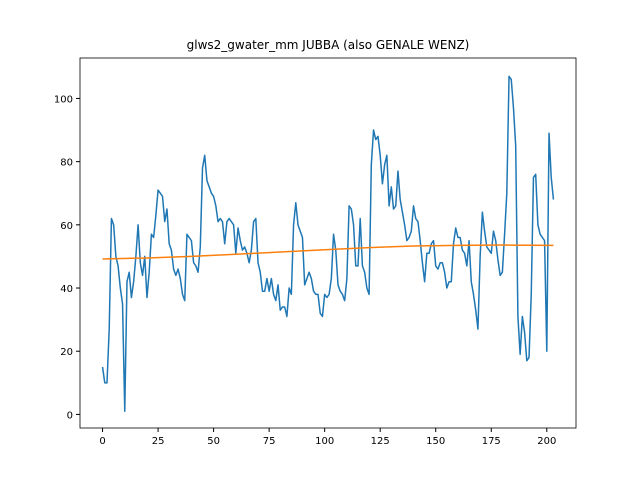 The image size is (640, 484). Describe the element at coordinates (328, 252) in the screenshot. I see `line-series` at that location.